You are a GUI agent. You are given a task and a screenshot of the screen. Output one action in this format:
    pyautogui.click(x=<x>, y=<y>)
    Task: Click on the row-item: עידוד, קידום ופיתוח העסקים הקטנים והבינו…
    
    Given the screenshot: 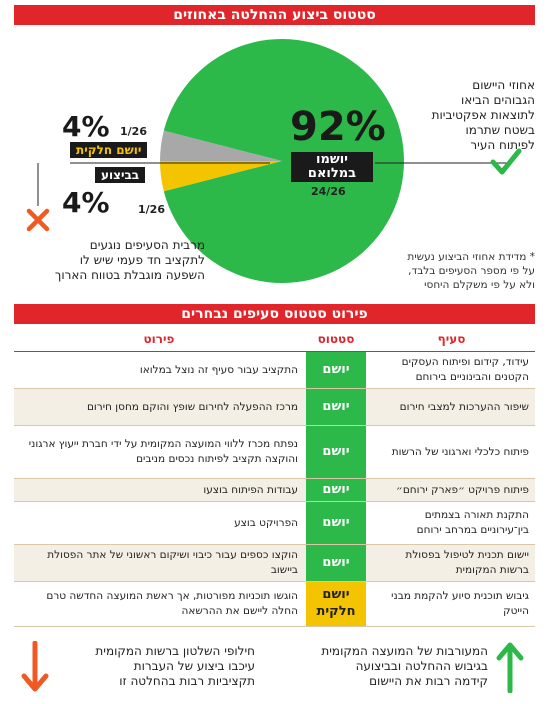 What is the action you would take?
    pyautogui.click(x=451, y=370)
    